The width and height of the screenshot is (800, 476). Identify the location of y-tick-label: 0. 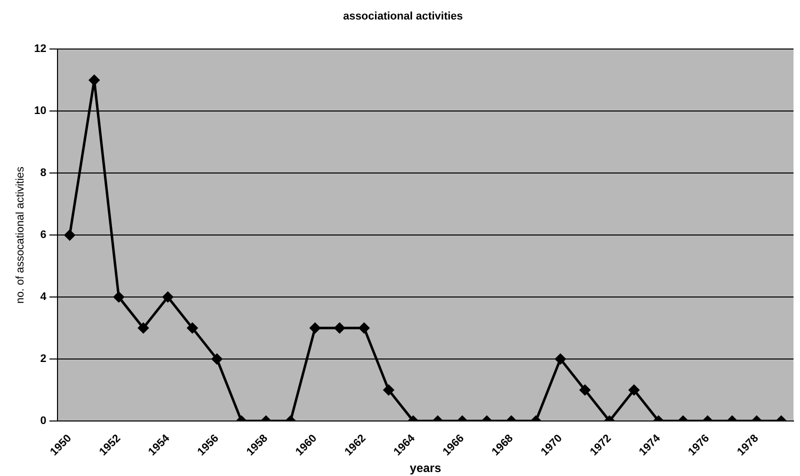
(43, 420).